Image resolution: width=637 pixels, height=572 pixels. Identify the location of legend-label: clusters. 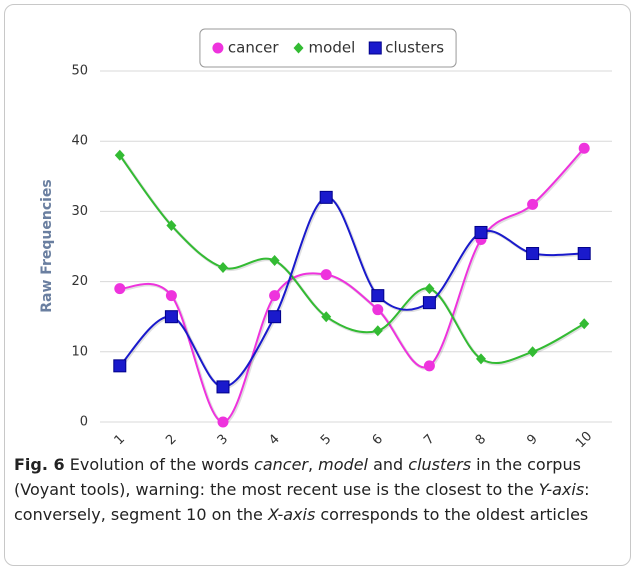
(414, 48).